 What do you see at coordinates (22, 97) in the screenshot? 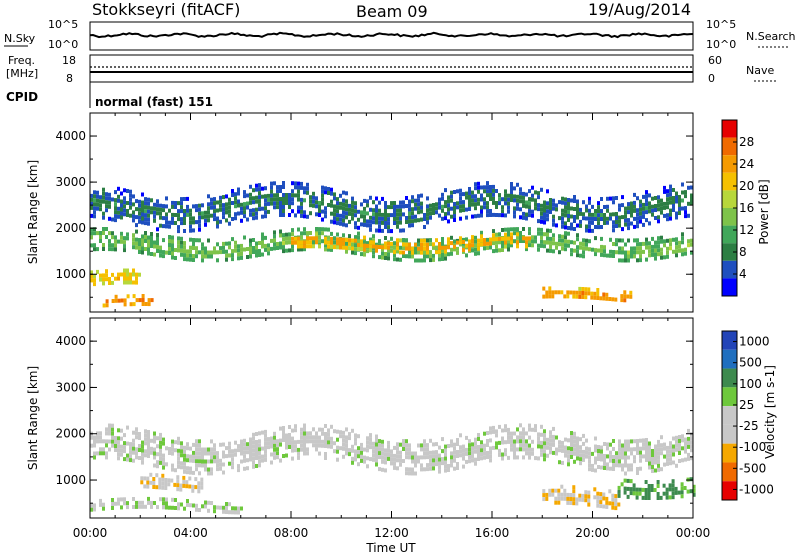
I see `cpid-label: CPID` at bounding box center [22, 97].